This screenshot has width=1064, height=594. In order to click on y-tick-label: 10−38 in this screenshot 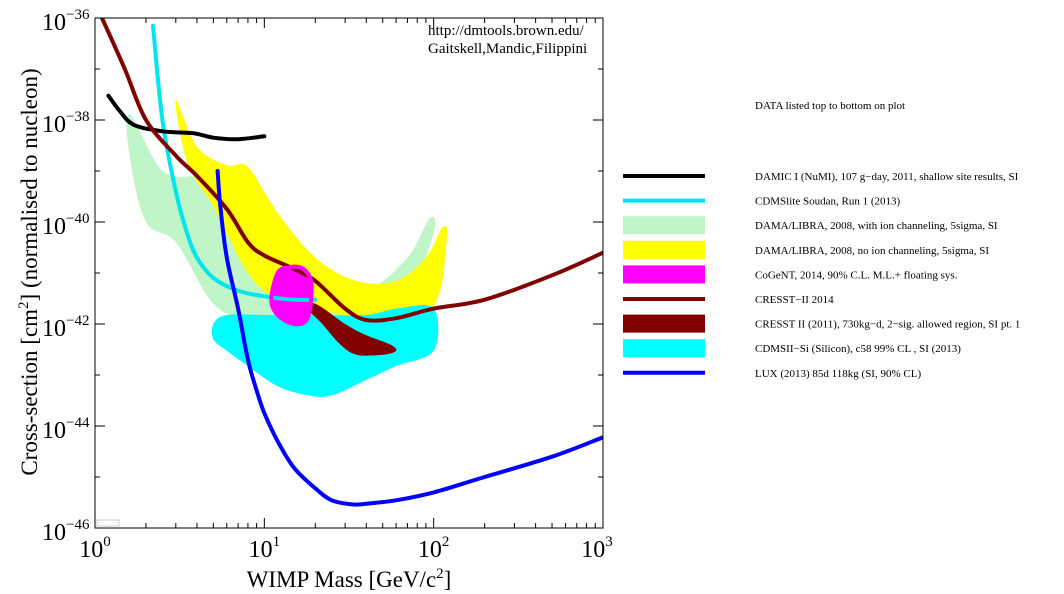, I will do `click(65, 123)`.